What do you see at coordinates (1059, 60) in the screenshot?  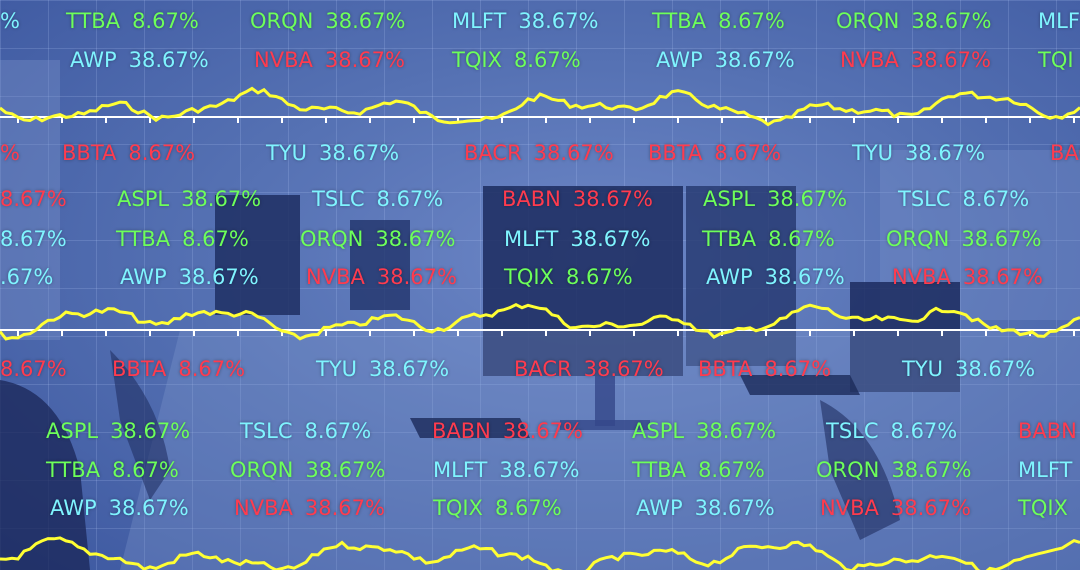 I see `ticker-quote: TQI` at bounding box center [1059, 60].